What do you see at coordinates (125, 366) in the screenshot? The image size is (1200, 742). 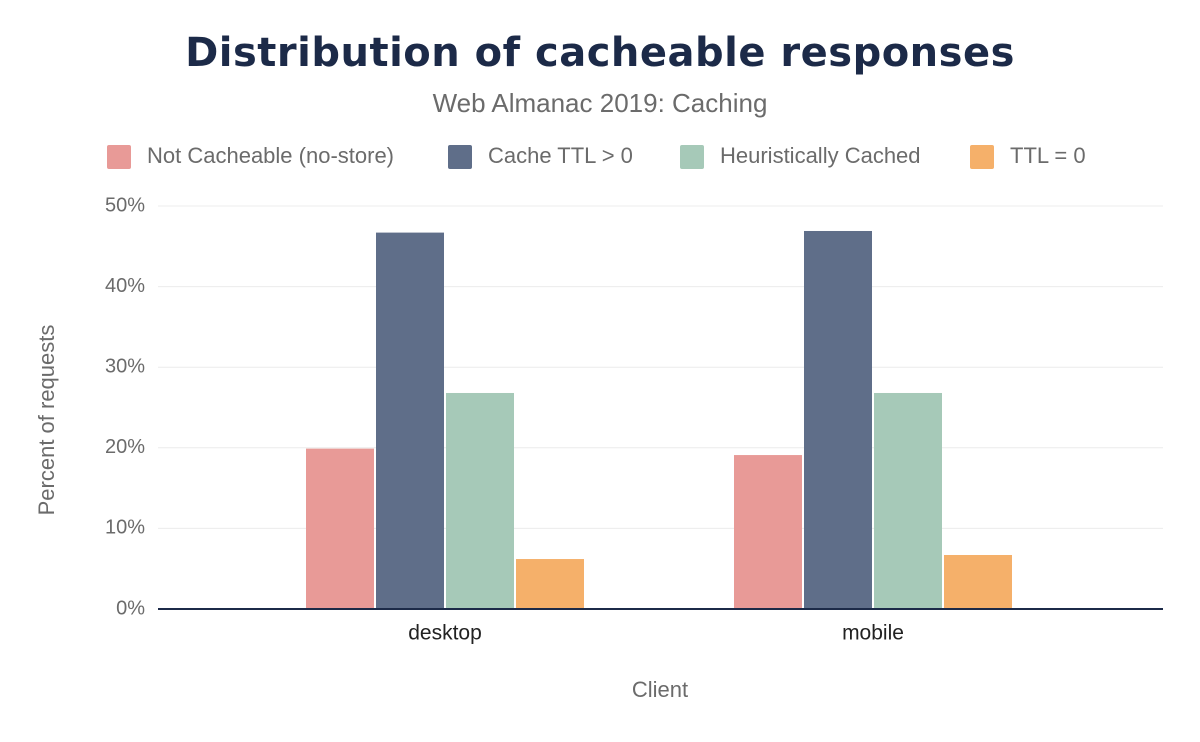 I see `y-tick-label: 30%` at bounding box center [125, 366].